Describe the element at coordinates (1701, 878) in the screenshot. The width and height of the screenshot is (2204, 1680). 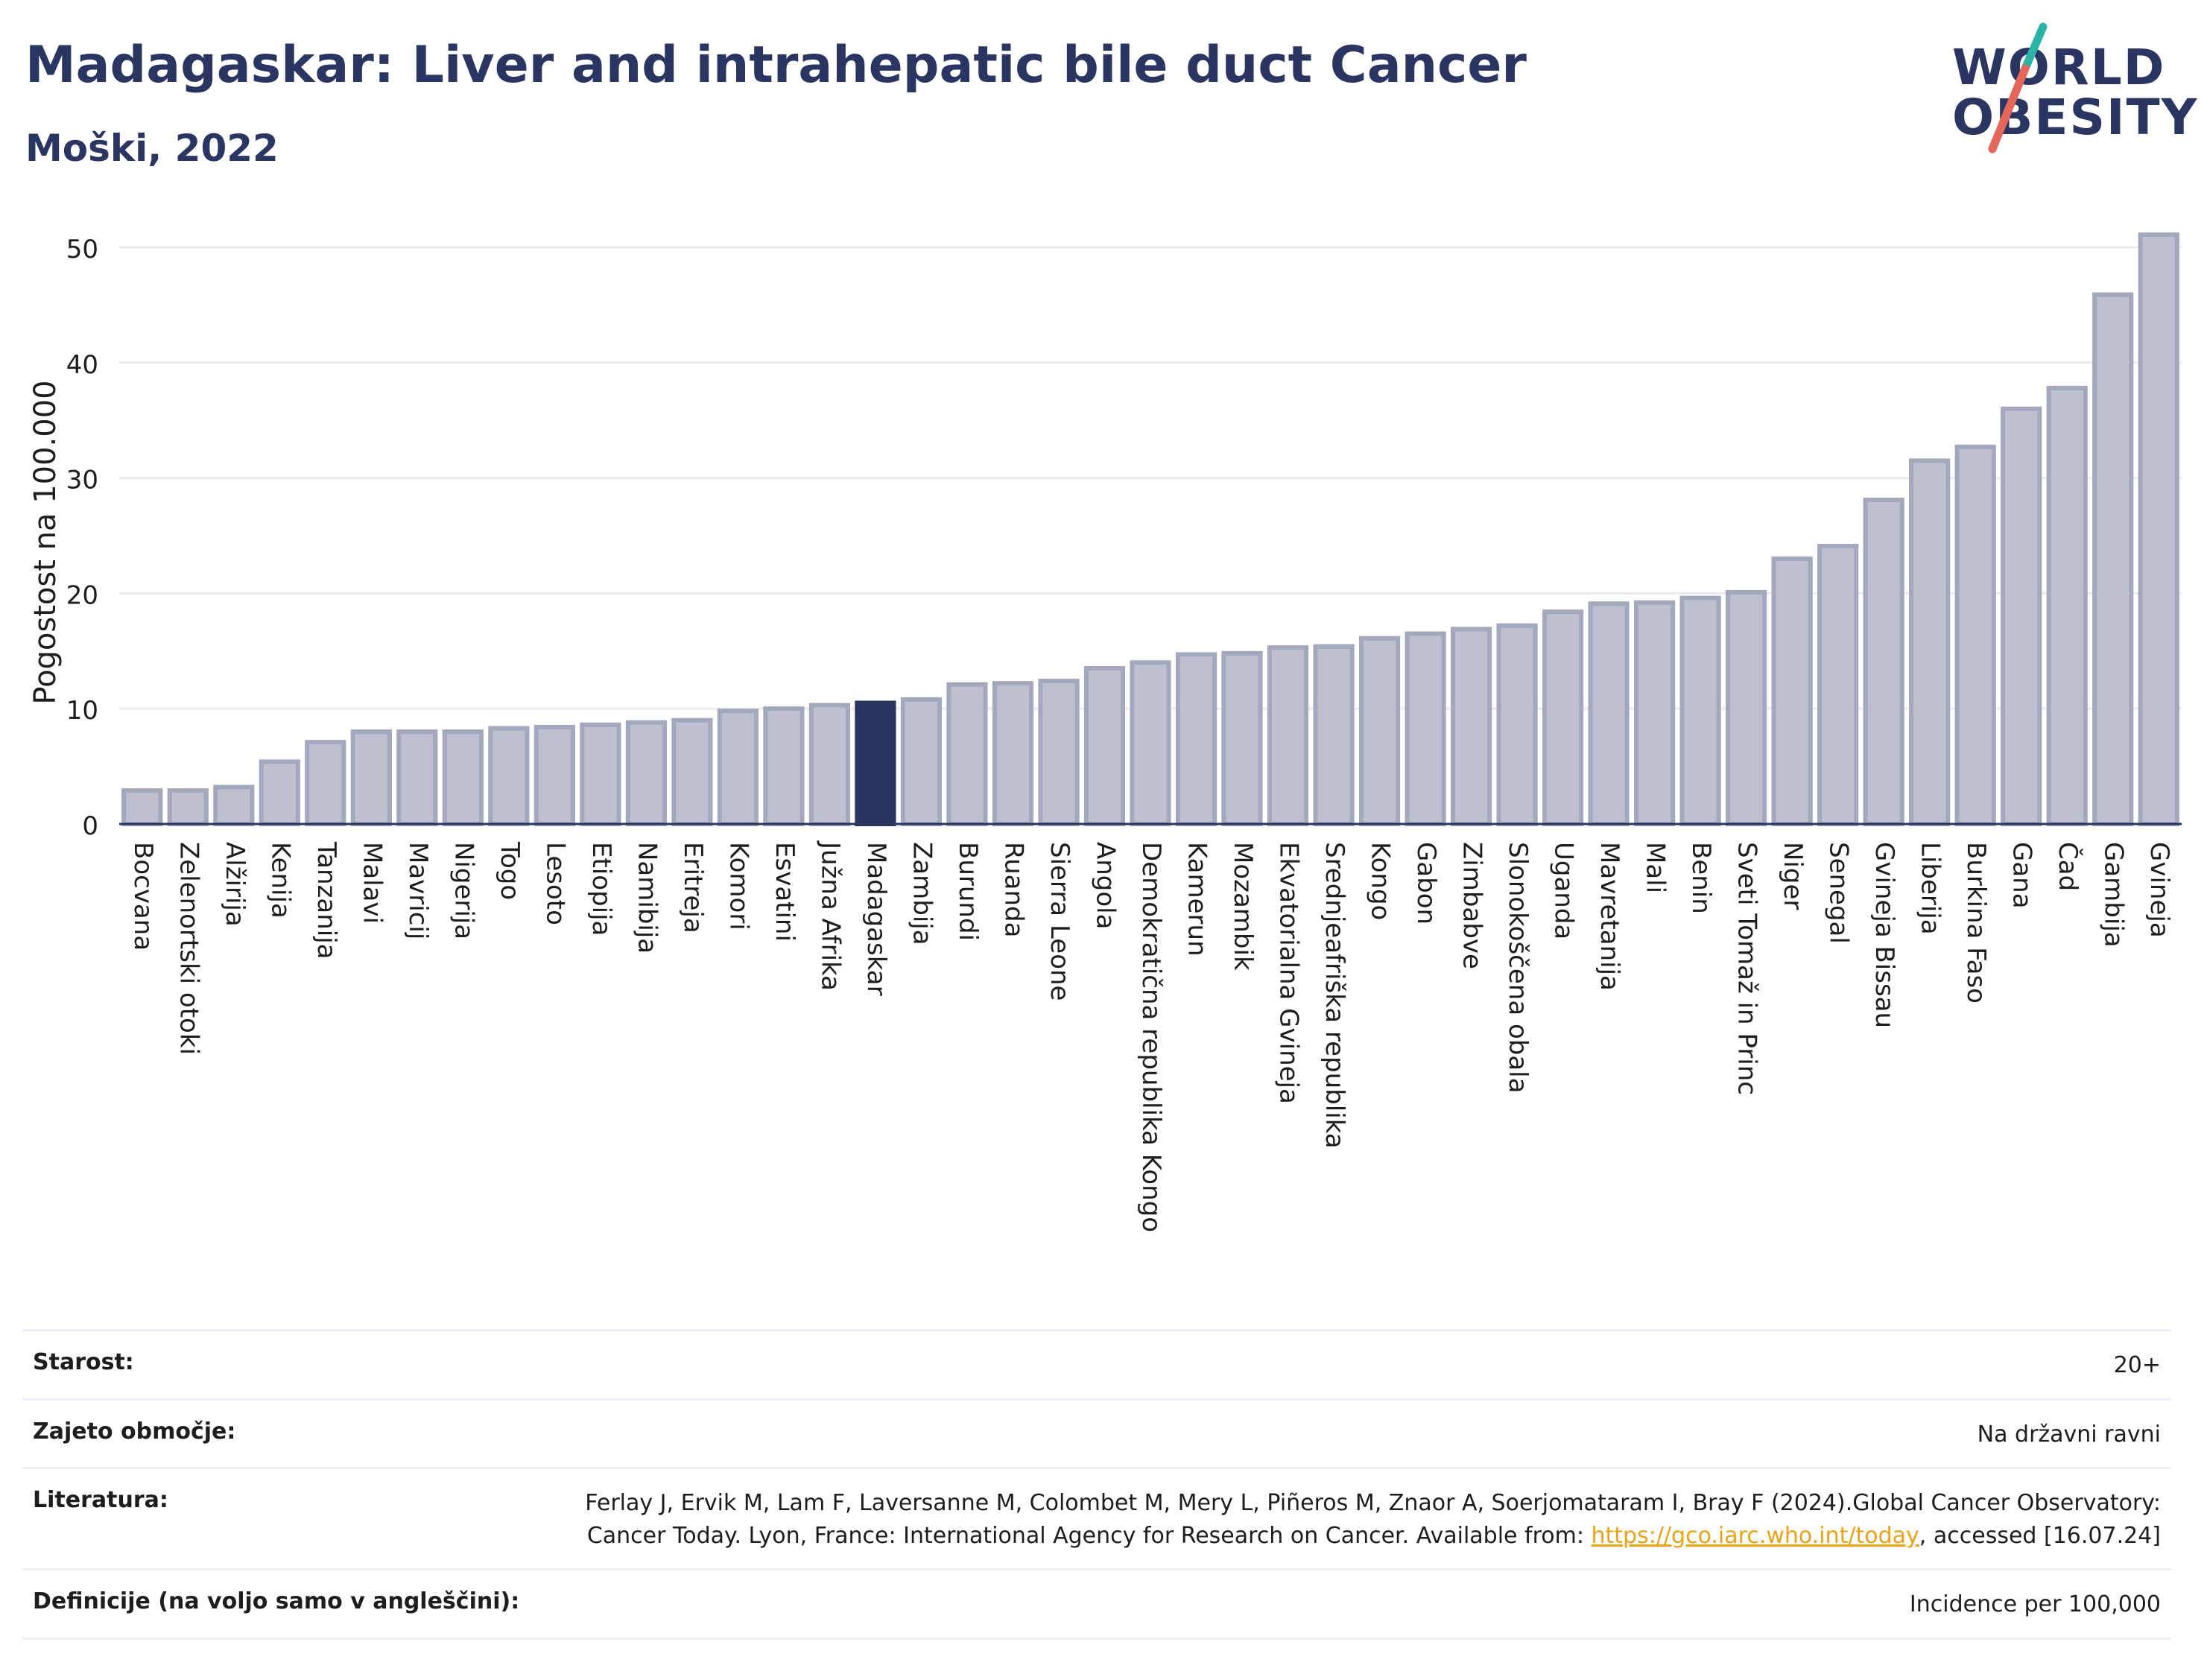
I see `x-tick-label: Benin` at that location.